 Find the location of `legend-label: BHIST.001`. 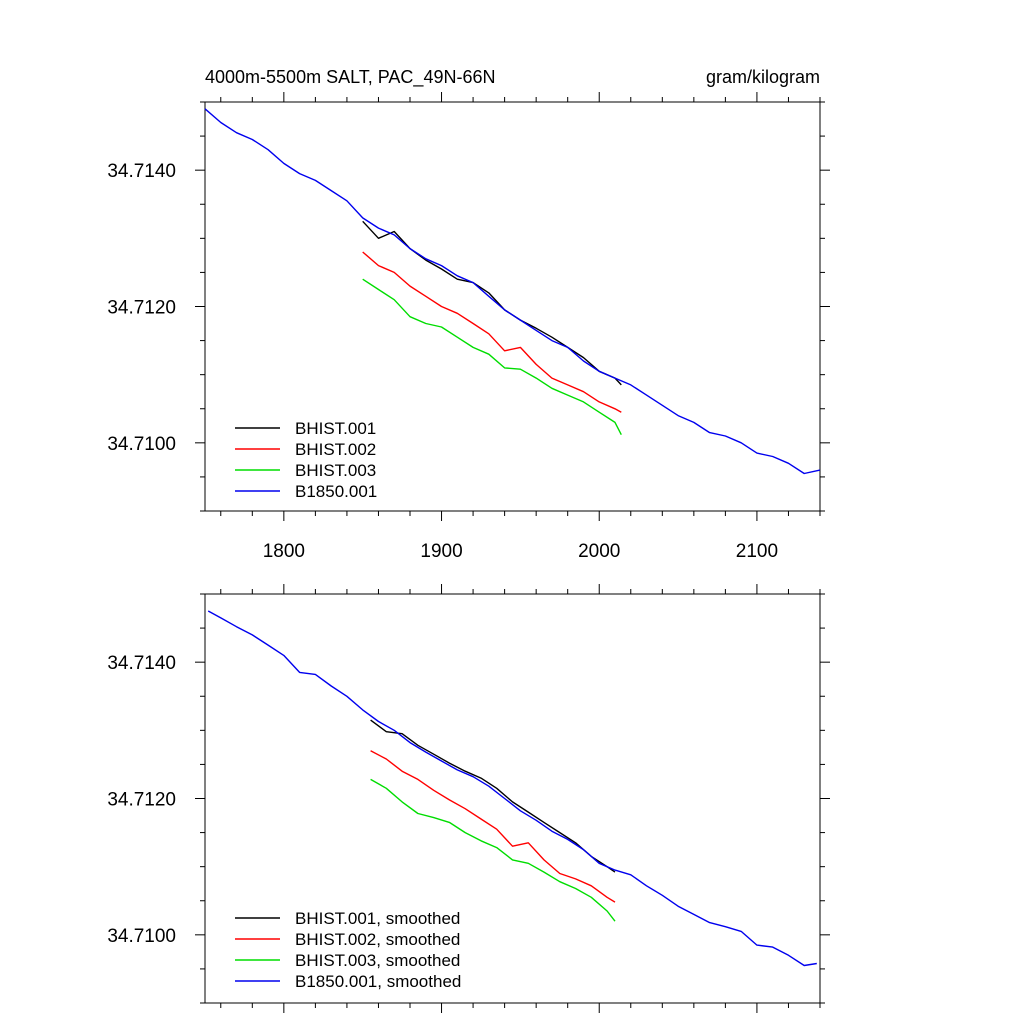

legend-label: BHIST.001 is located at coordinates (335, 428).